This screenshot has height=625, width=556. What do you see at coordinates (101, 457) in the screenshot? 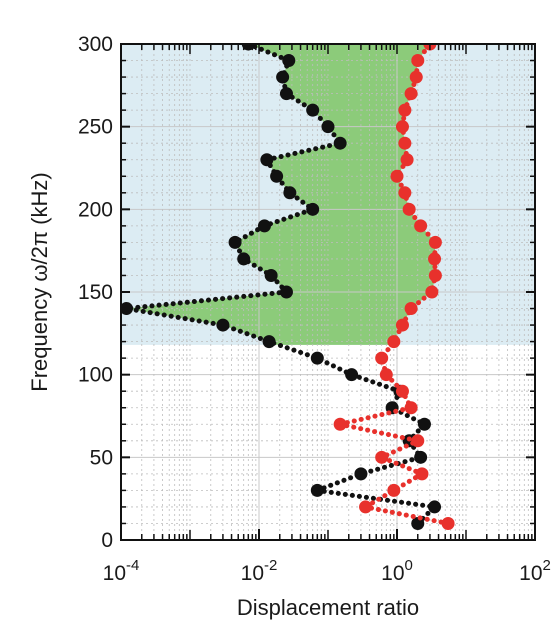
I see `y-tick-label: 50` at bounding box center [101, 457].